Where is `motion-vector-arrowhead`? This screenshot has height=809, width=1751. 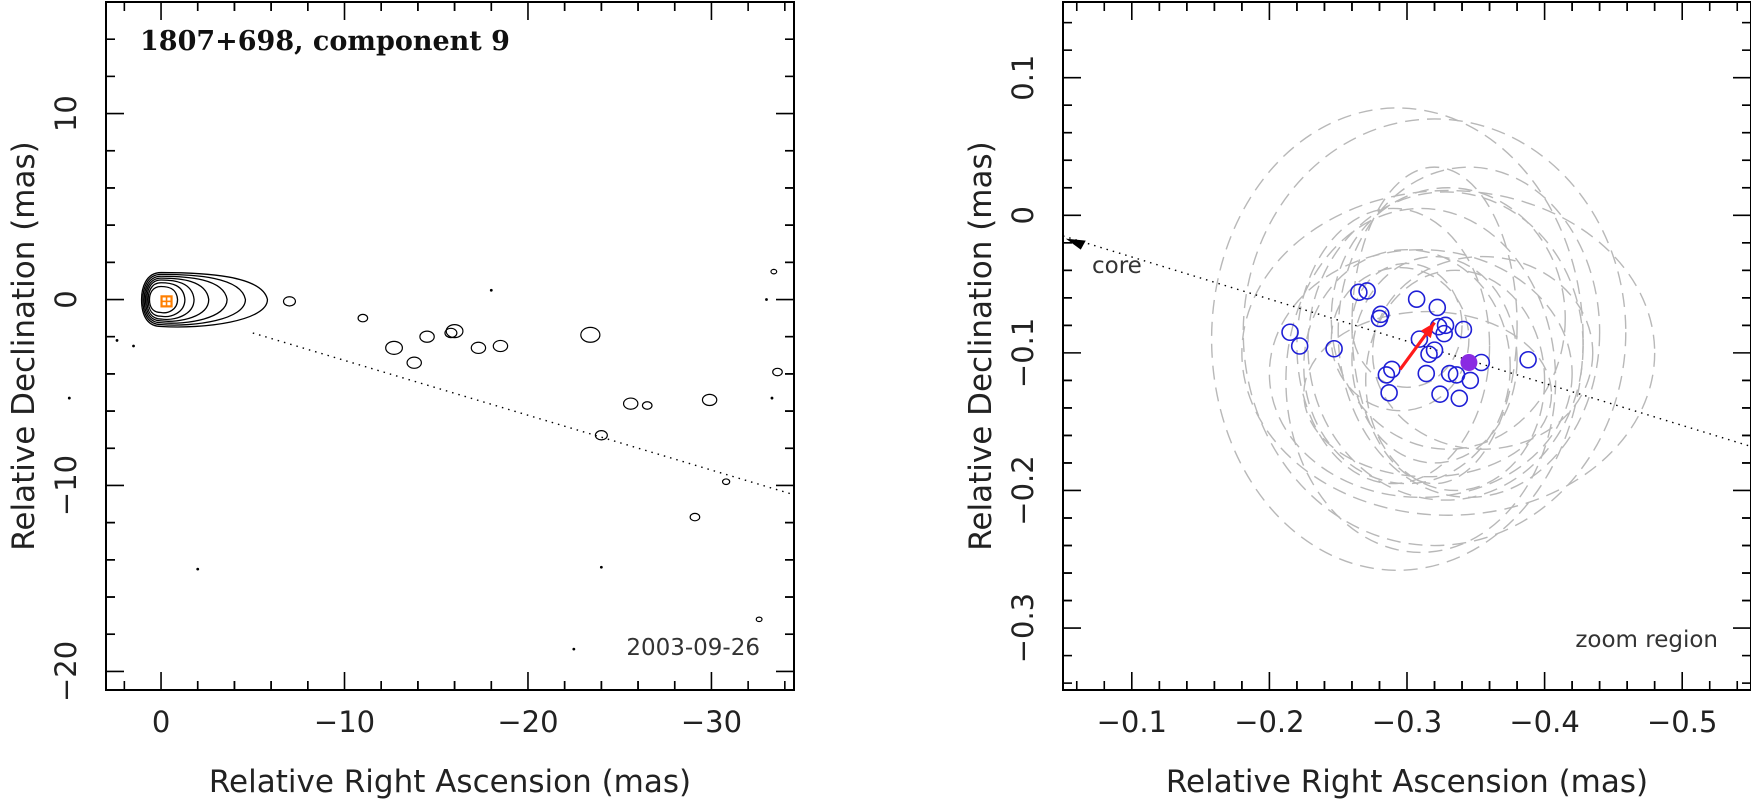 motion-vector-arrowhead is located at coordinates (1427, 330).